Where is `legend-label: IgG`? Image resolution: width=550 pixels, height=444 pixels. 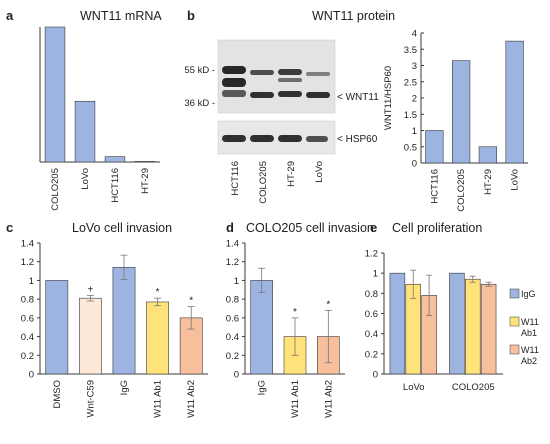
legend-label: IgG is located at coordinates (528, 294).